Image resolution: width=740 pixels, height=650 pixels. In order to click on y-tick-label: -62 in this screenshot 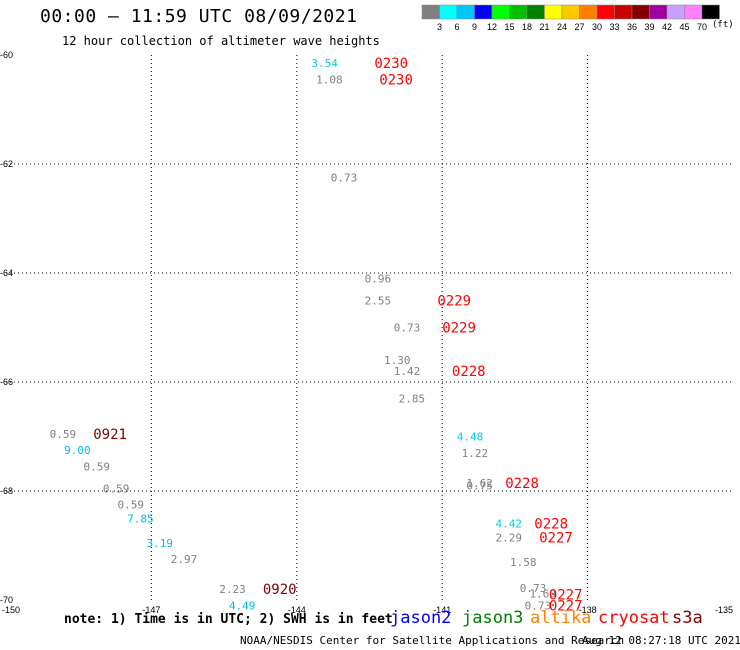, I will do `click(6, 164)`.